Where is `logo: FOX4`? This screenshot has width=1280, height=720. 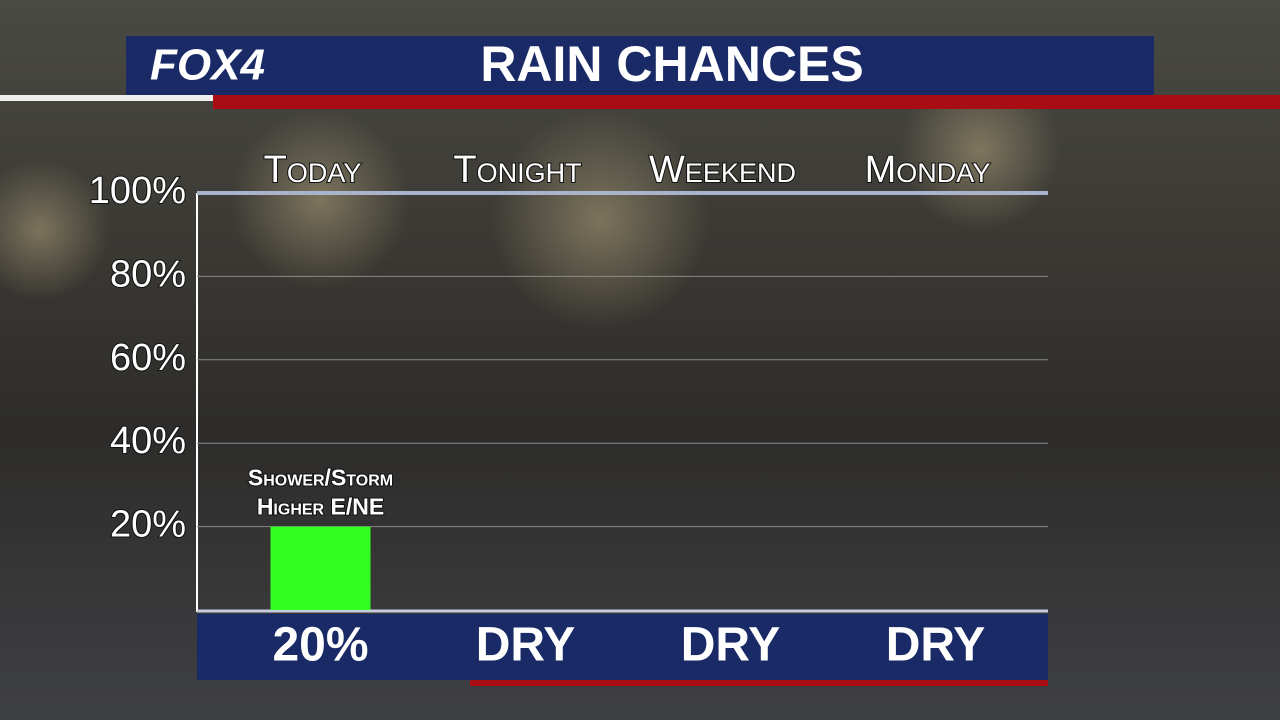 logo: FOX4 is located at coordinates (207, 65).